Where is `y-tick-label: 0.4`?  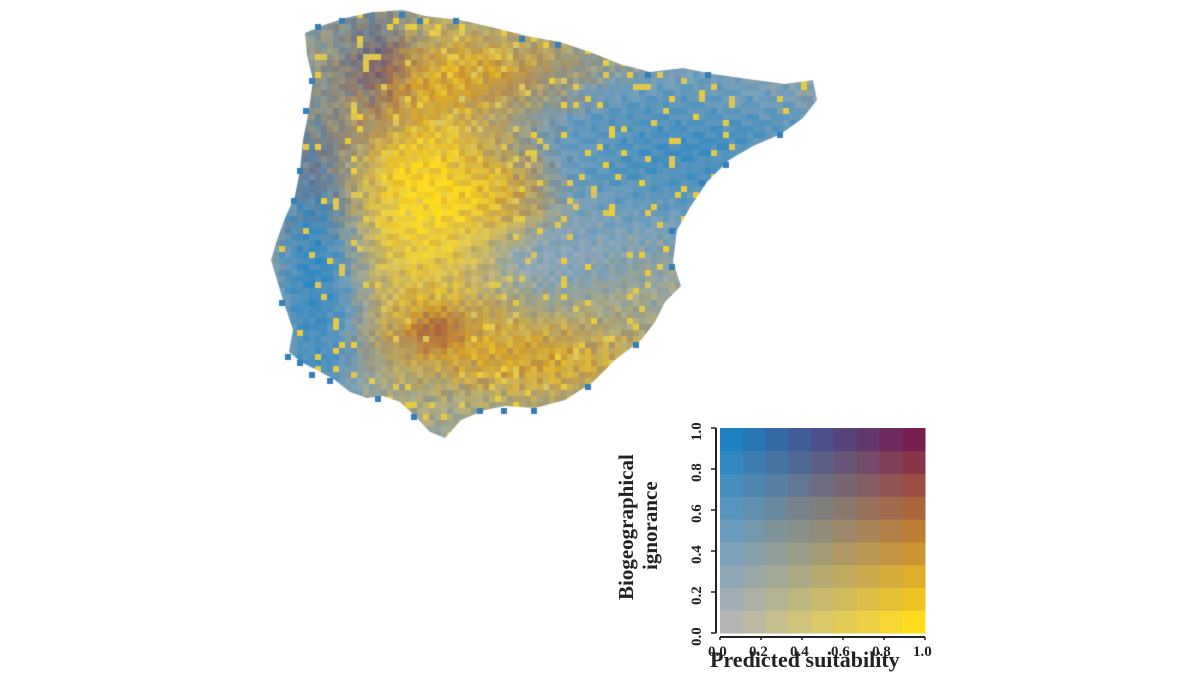 y-tick-label: 0.4 is located at coordinates (697, 554).